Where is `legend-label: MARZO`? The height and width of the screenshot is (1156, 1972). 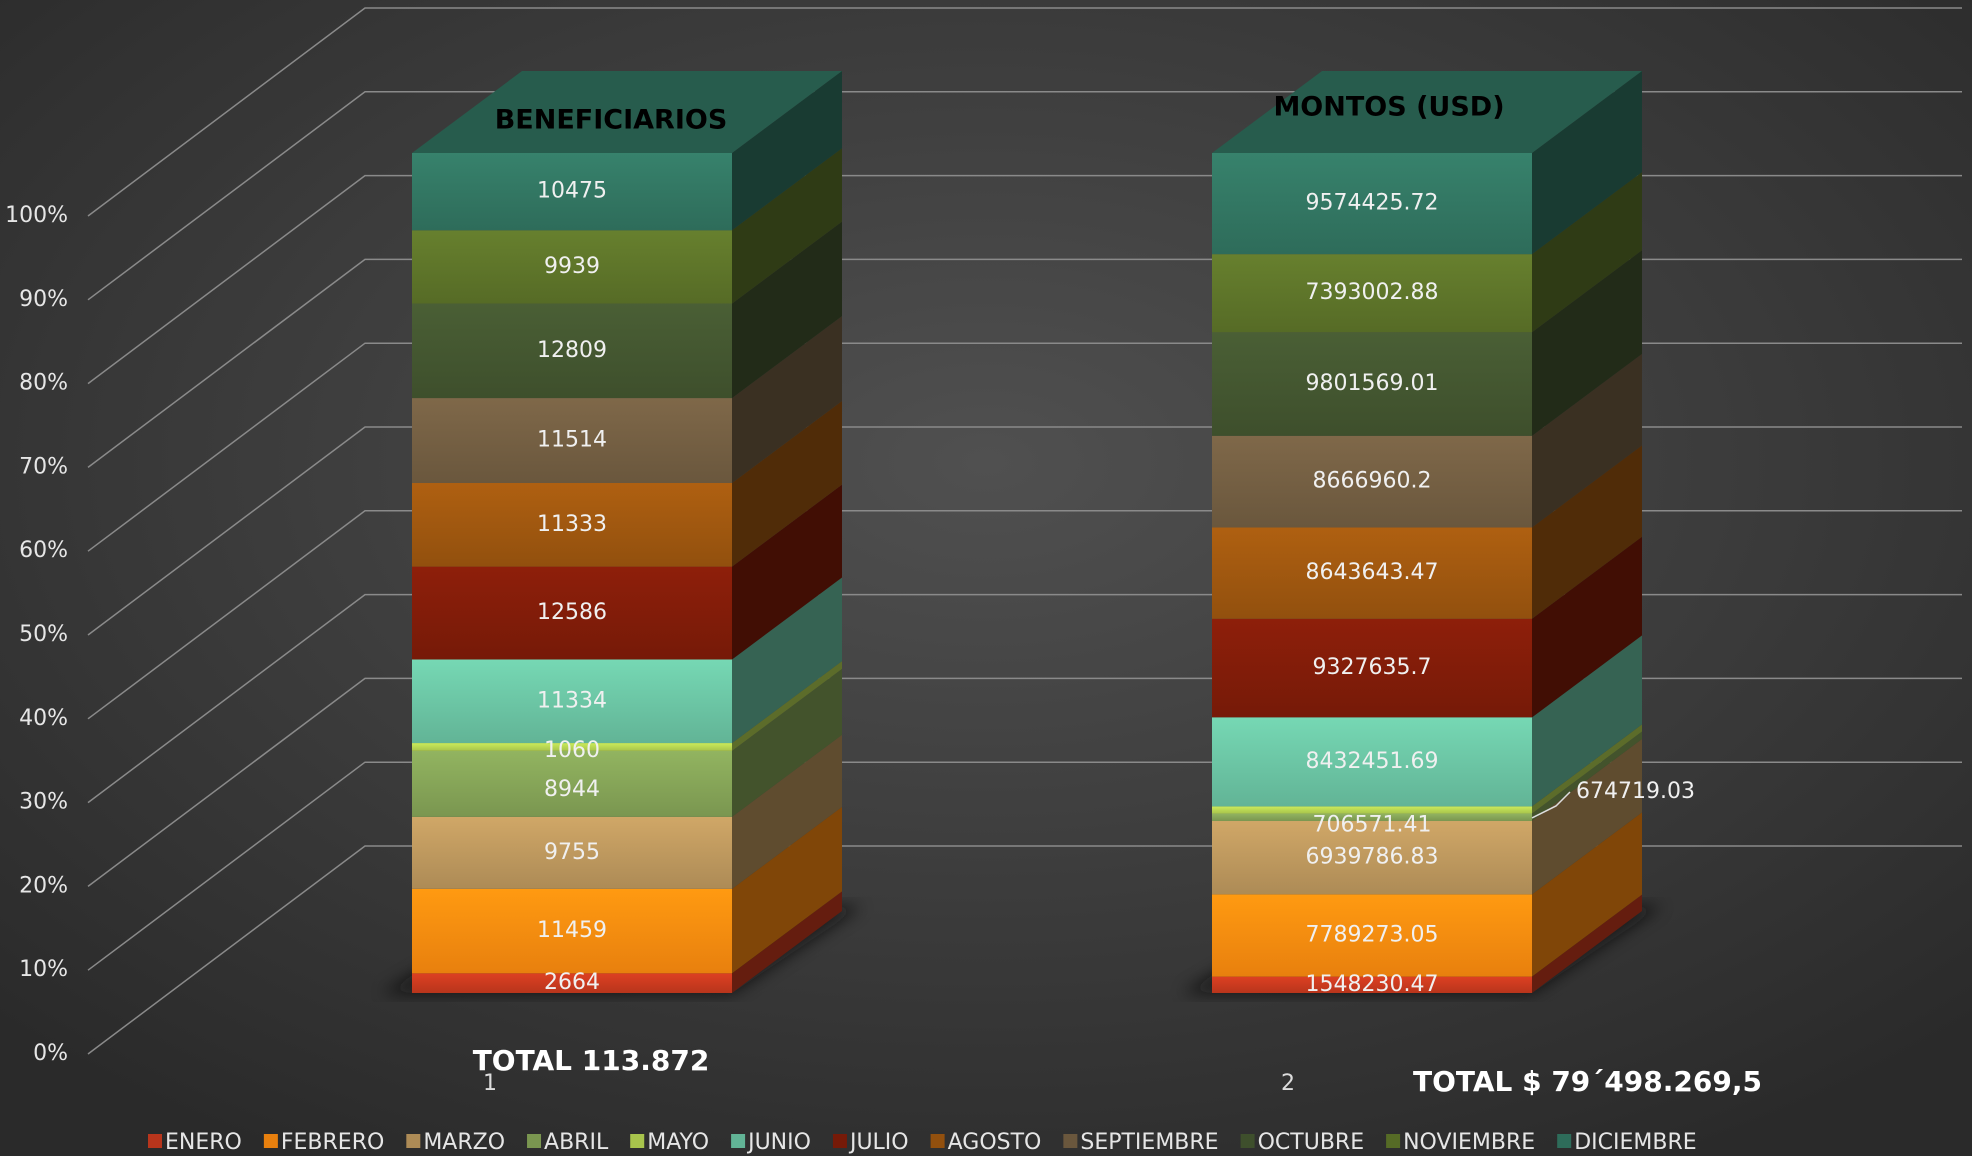 legend-label: MARZO is located at coordinates (464, 1142).